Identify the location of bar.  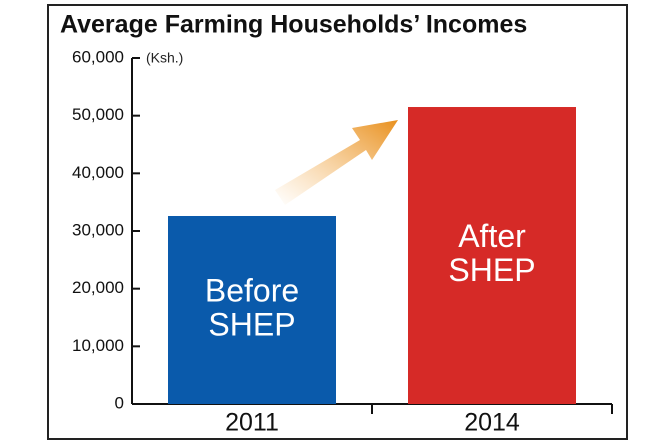
(252, 310).